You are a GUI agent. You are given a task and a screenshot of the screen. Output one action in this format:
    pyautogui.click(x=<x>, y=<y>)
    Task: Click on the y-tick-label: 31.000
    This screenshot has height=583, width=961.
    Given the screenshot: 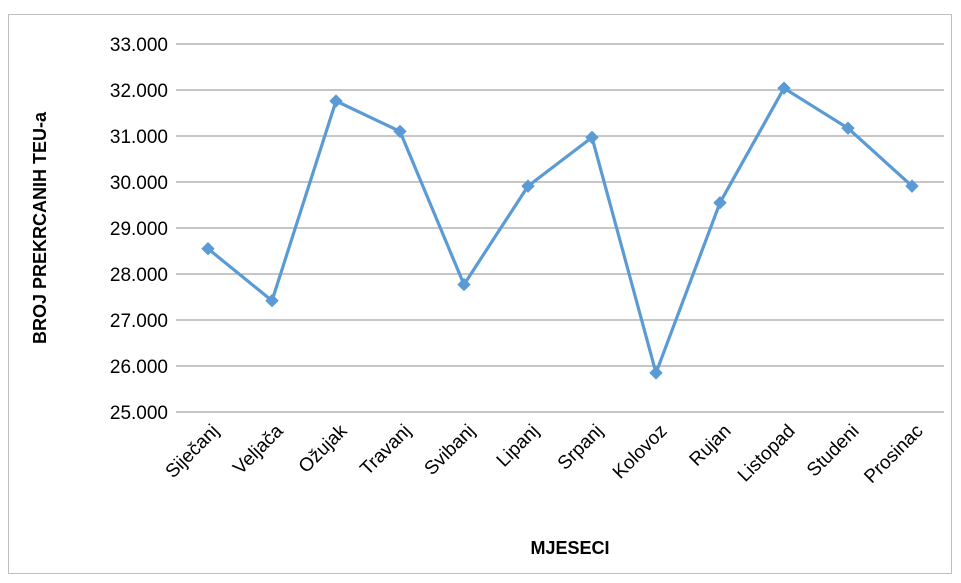 What is the action you would take?
    pyautogui.click(x=139, y=137)
    